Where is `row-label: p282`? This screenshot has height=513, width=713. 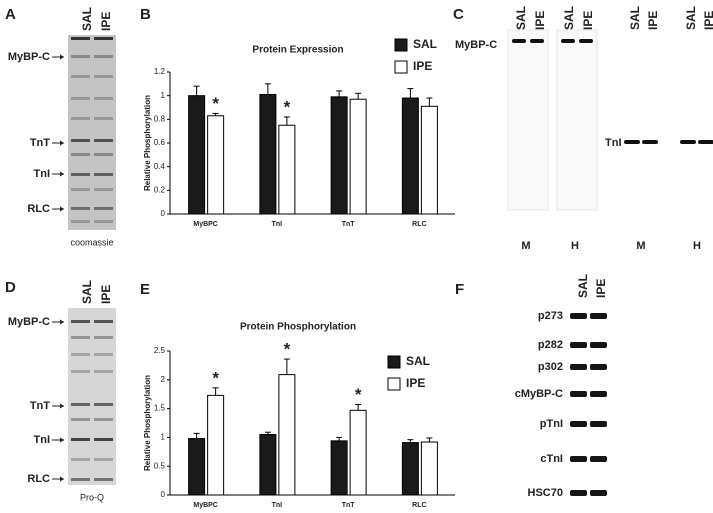
row-label: p282 is located at coordinates (550, 345).